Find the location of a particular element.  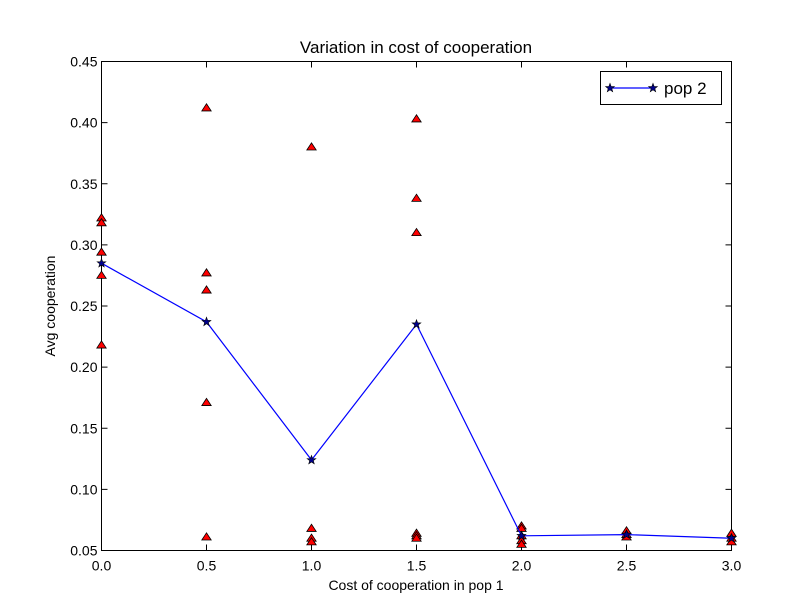

x-tick-label: 1.5 is located at coordinates (417, 566).